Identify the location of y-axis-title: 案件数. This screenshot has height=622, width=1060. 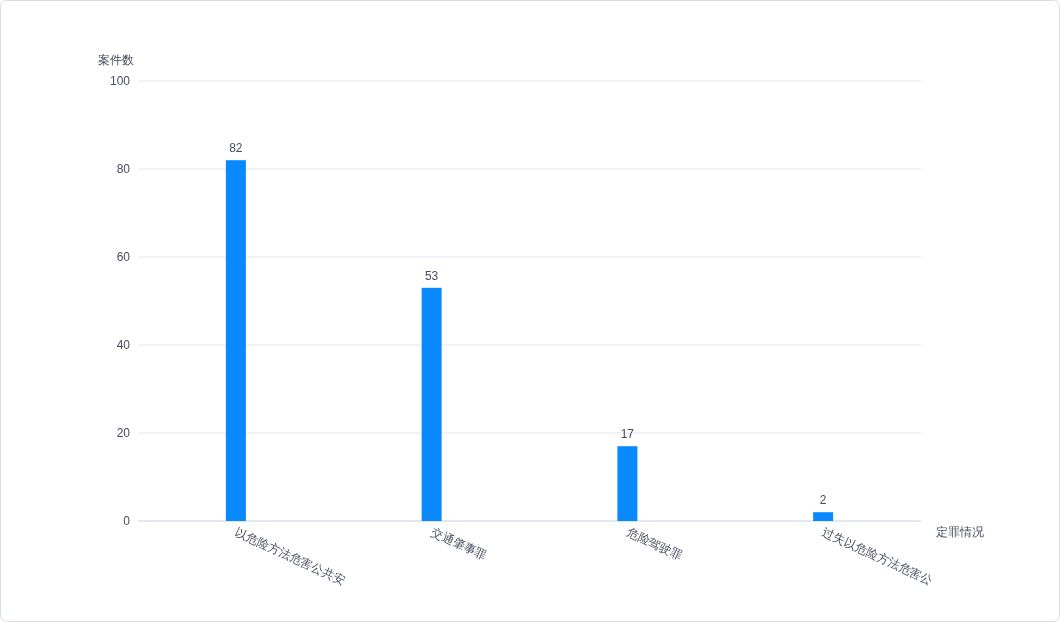
(116, 60).